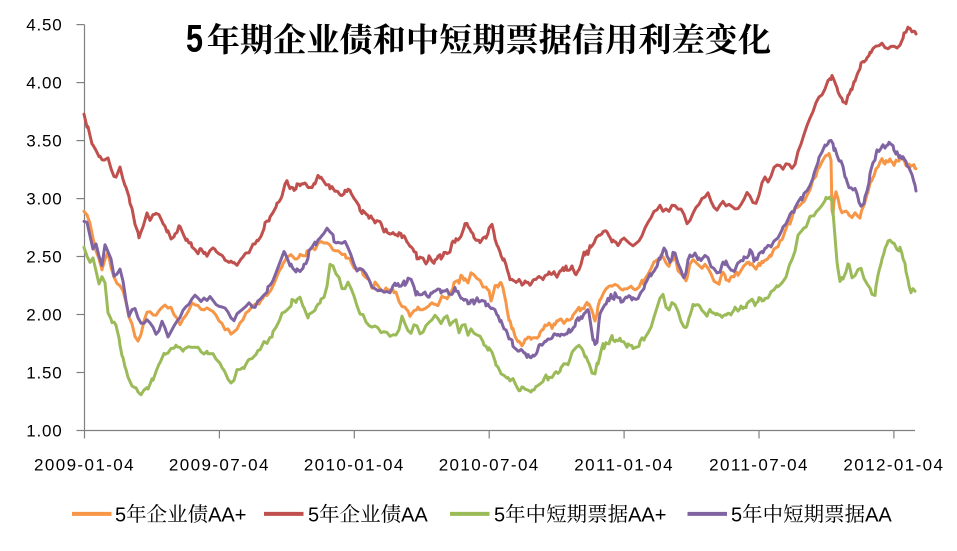 This screenshot has width=957, height=551. What do you see at coordinates (354, 465) in the screenshot?
I see `svg-text: 2010-01-04` at bounding box center [354, 465].